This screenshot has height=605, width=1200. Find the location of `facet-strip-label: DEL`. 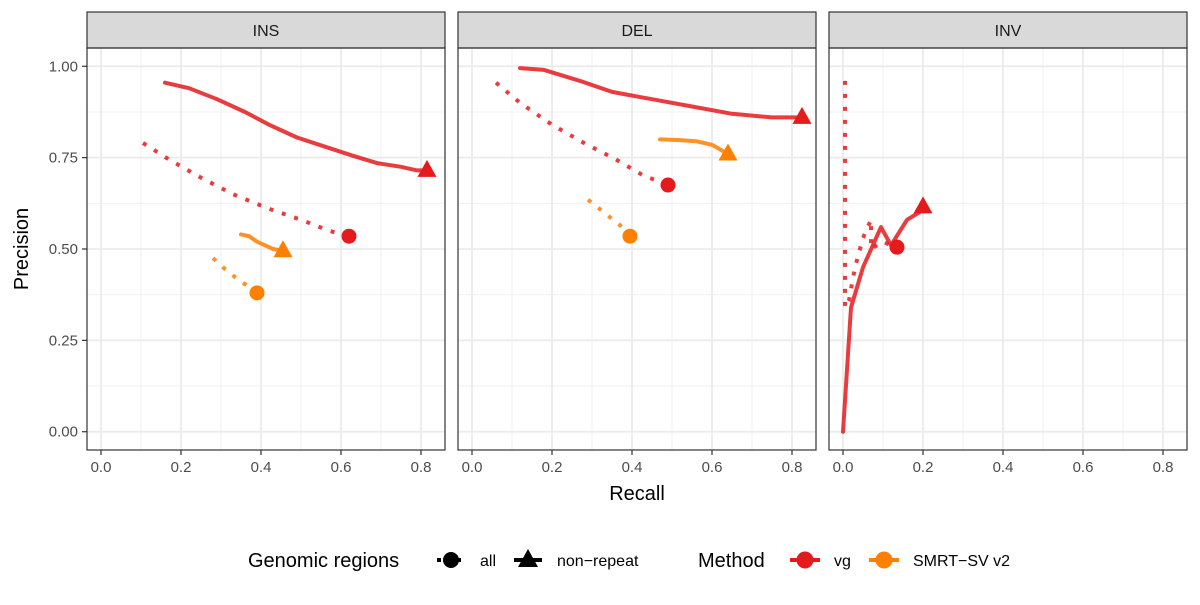

facet-strip-label: DEL is located at coordinates (636, 31).